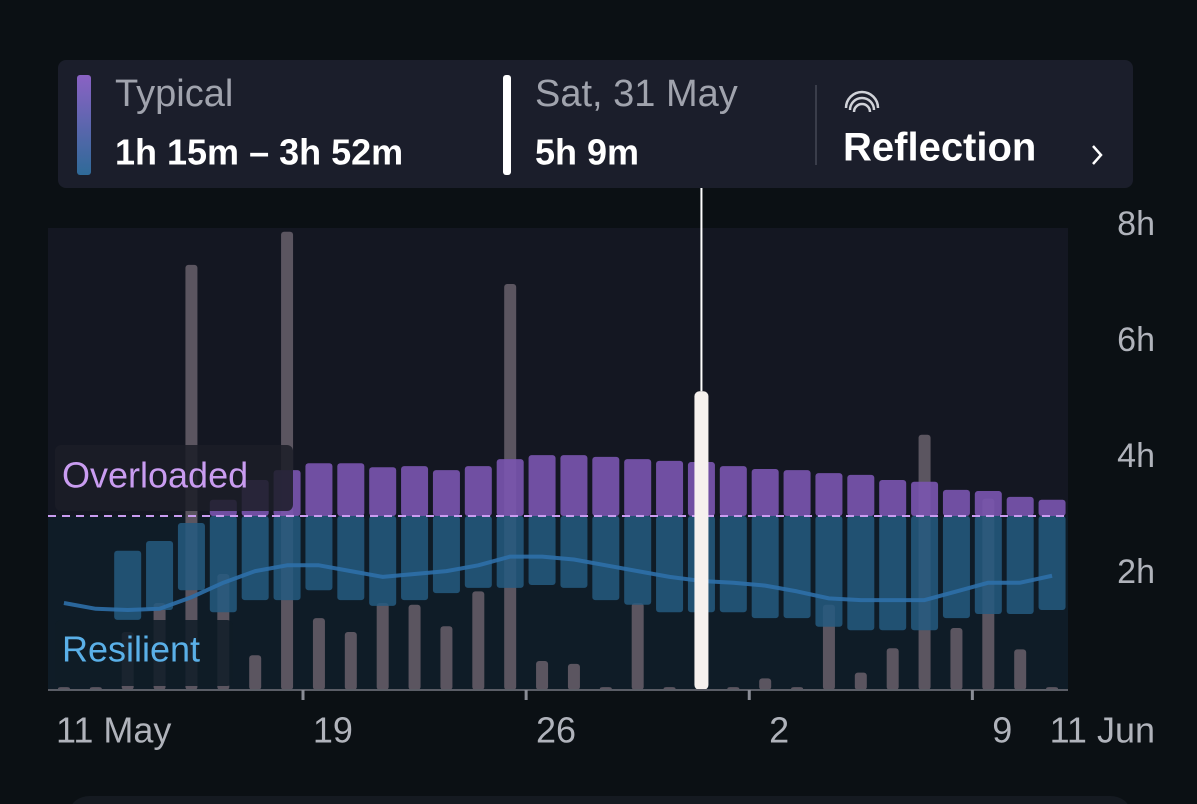  I want to click on y-tick-label: 8h, so click(1136, 224).